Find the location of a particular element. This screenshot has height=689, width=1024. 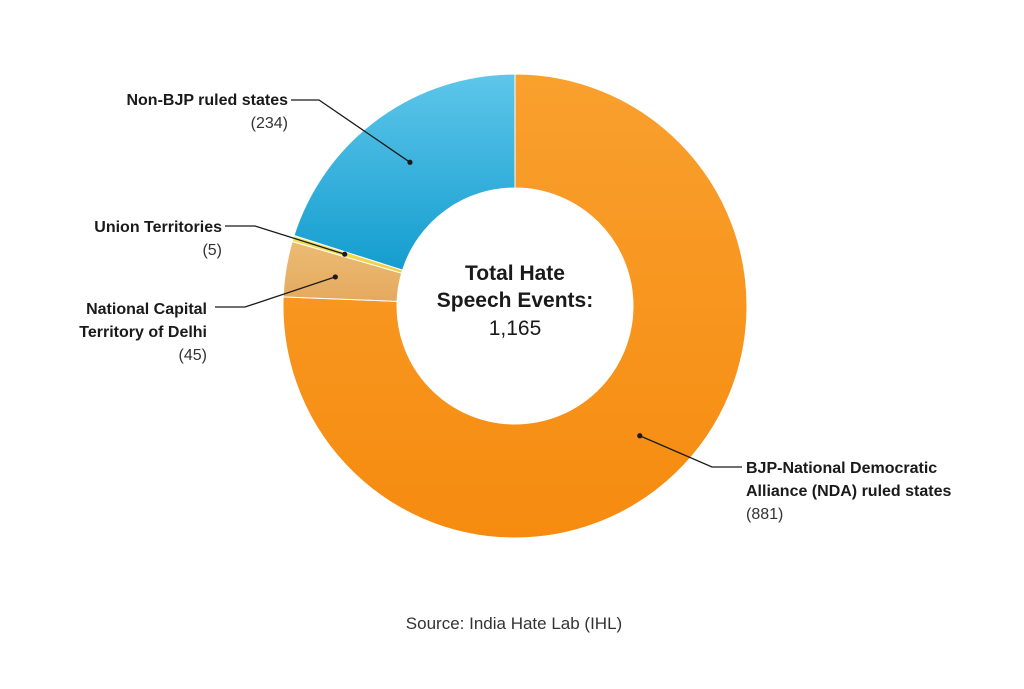

slice-label-line: BJP-National Democratic is located at coordinates (841, 468).